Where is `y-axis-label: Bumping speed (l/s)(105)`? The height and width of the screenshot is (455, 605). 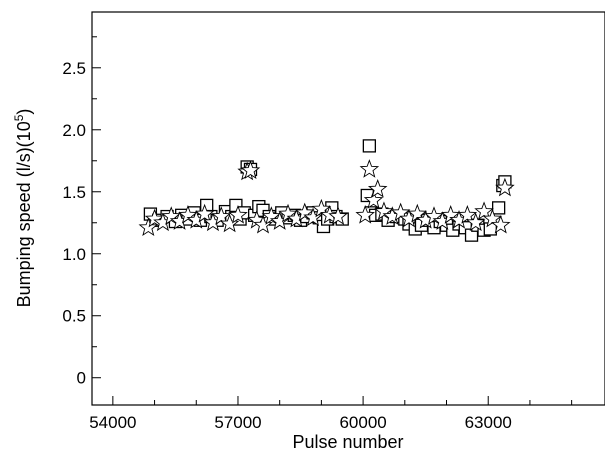
y-axis-label: Bumping speed (l/s)(105) is located at coordinates (23, 208).